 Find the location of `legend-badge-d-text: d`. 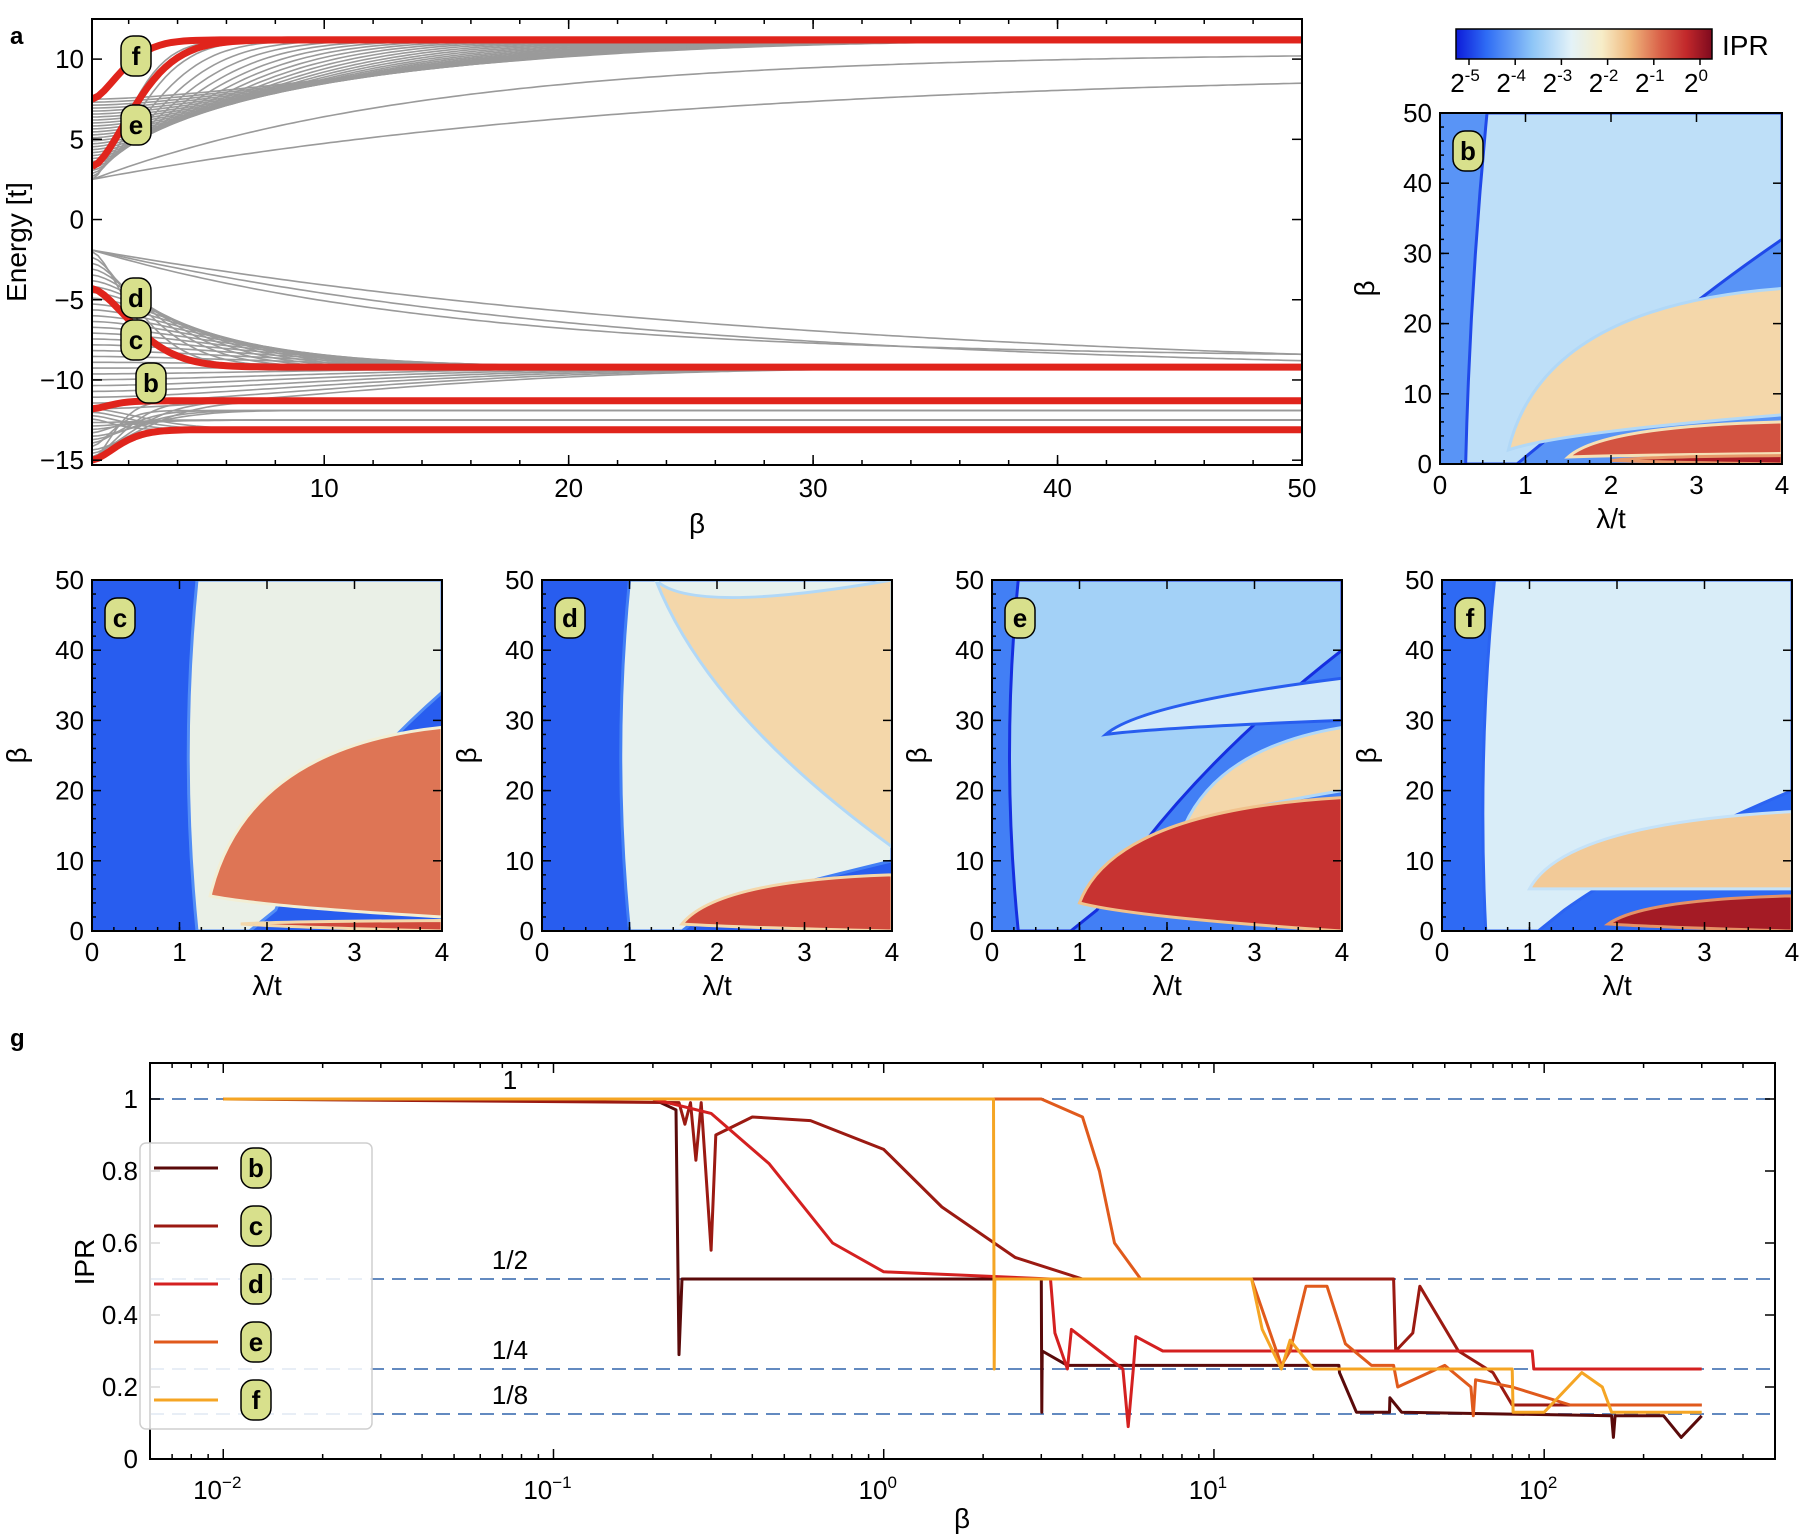

legend-badge-d-text: d is located at coordinates (256, 1284).